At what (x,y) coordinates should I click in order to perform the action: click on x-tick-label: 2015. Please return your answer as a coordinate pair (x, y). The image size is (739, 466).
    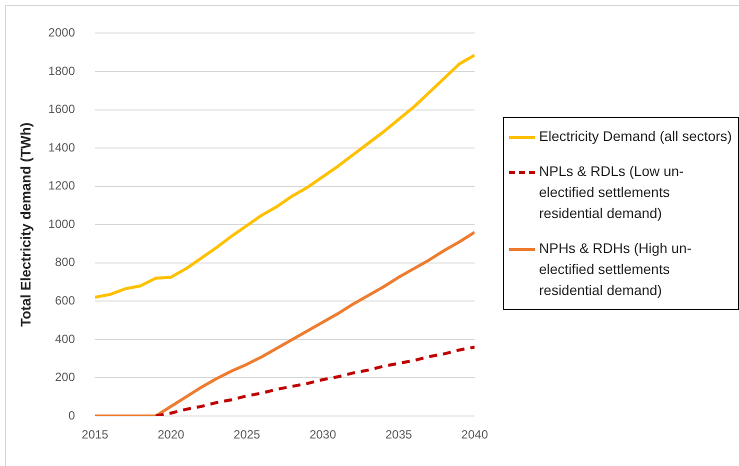
    Looking at the image, I should click on (95, 435).